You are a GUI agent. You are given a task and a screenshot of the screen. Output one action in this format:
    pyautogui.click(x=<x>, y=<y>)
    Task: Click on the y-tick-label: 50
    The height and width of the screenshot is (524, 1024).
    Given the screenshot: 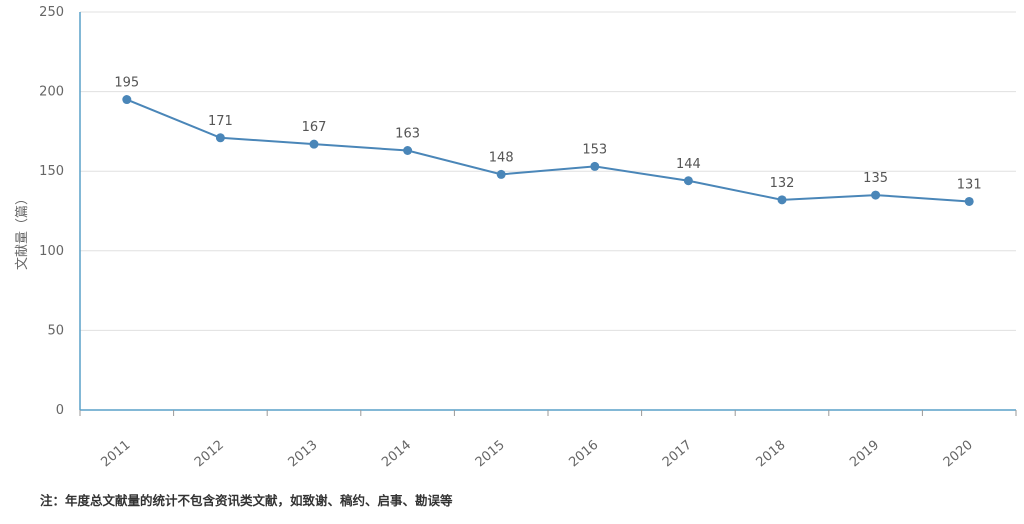 What is the action you would take?
    pyautogui.click(x=55, y=330)
    